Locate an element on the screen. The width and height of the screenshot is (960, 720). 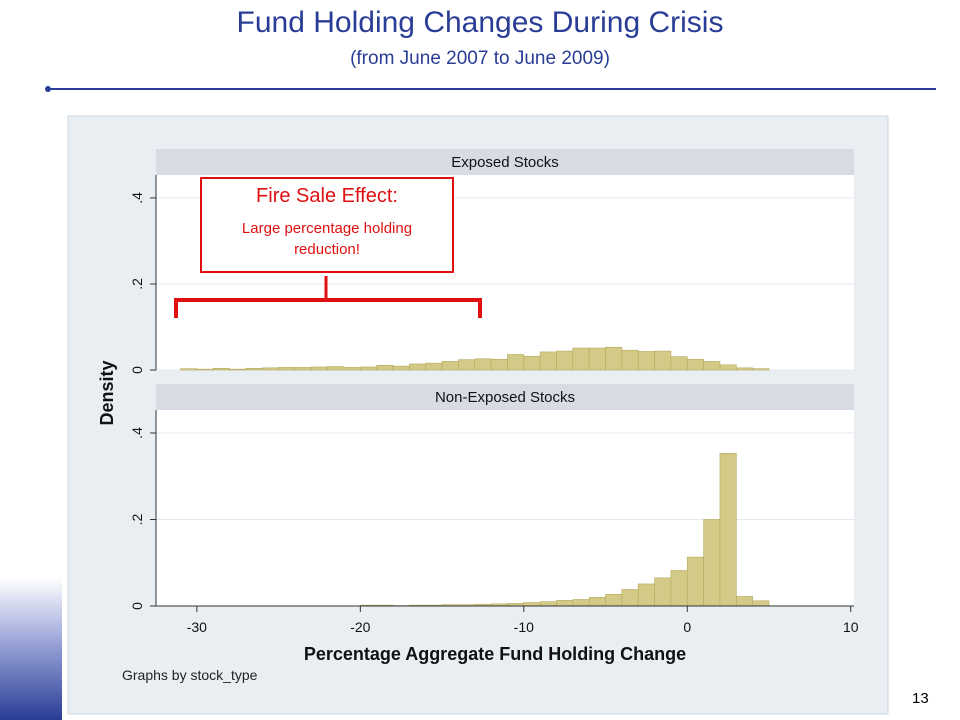
decorative-gradient-bar is located at coordinates (31, 649).